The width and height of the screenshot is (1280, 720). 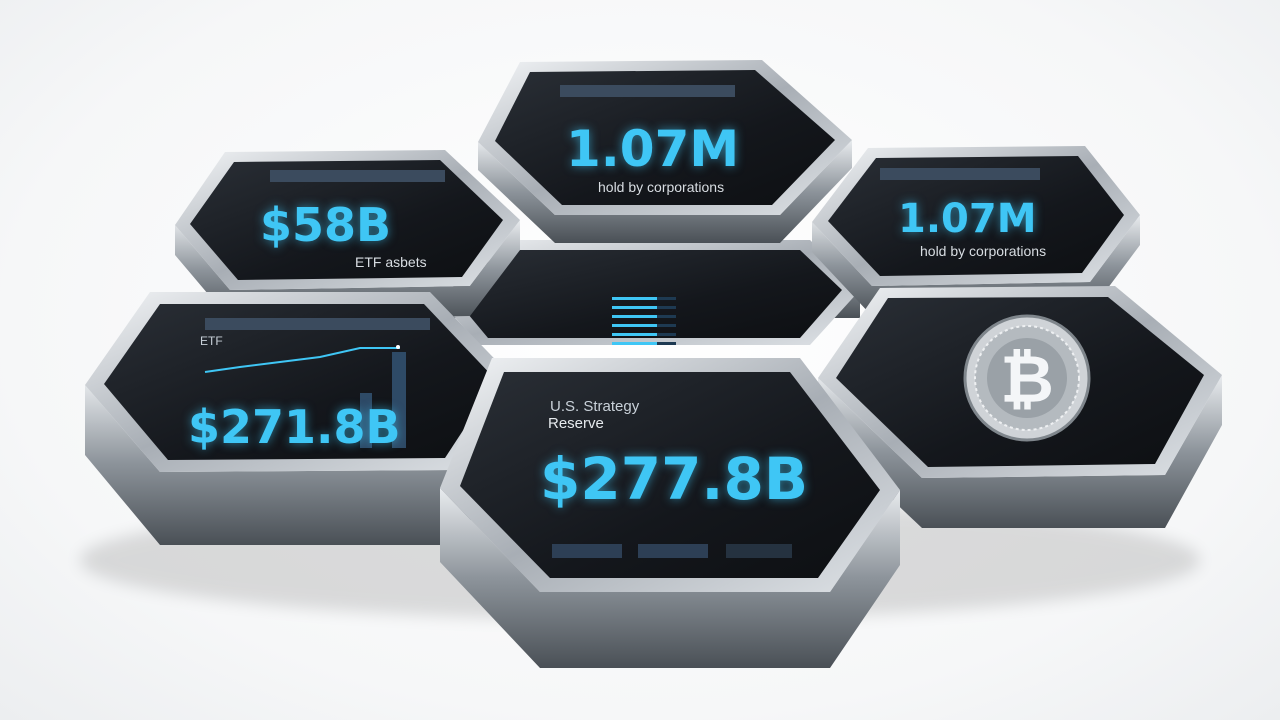 I want to click on bitcoin-coin-icon: ₿, so click(x=1027, y=378).